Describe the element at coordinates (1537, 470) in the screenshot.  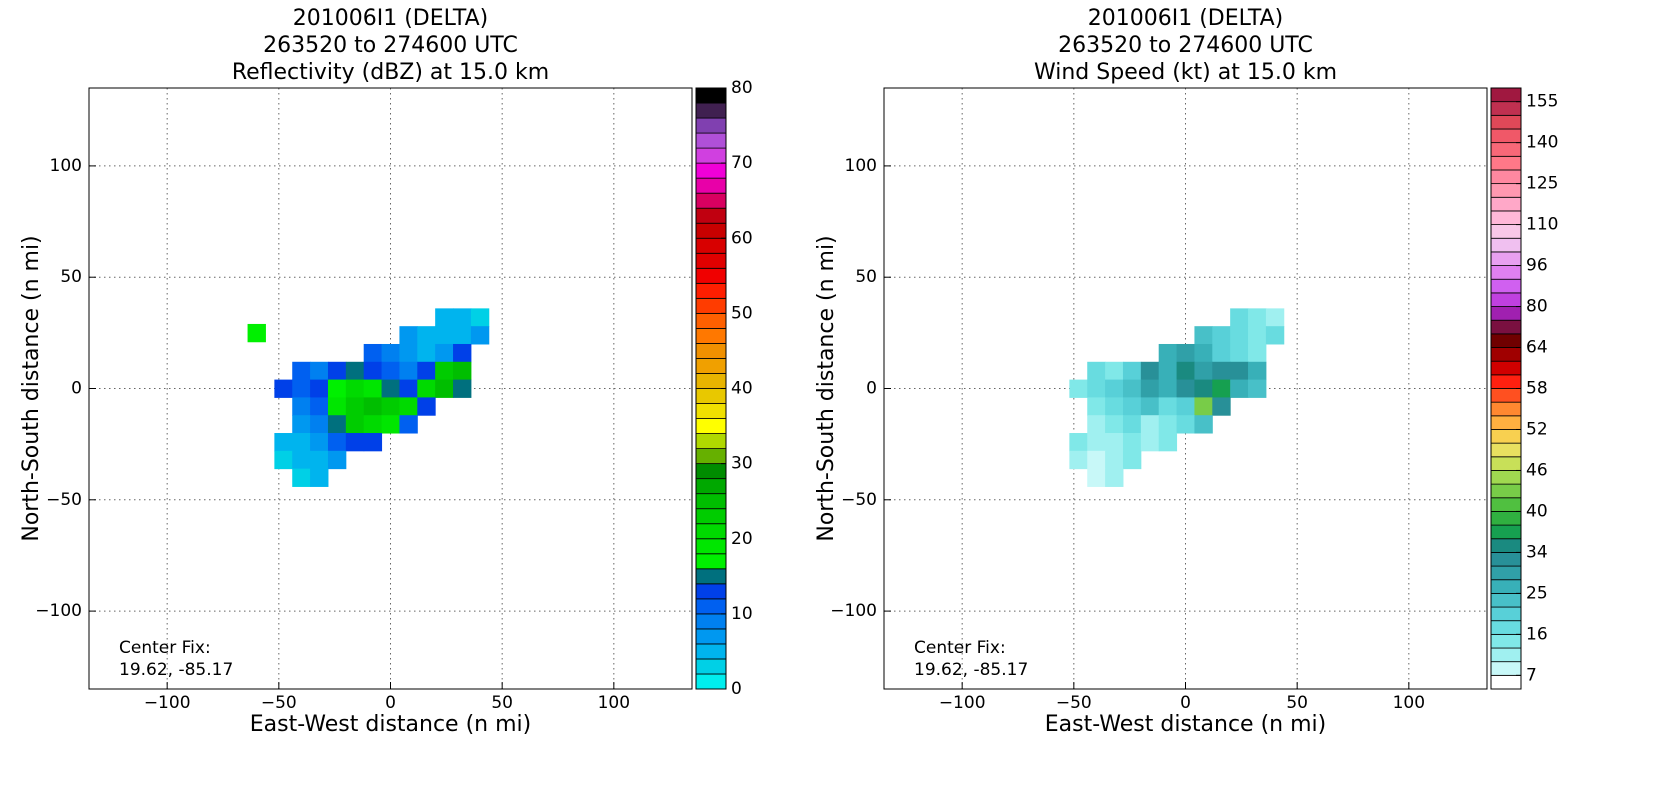
I see `colorbar-tick-label: 46` at that location.